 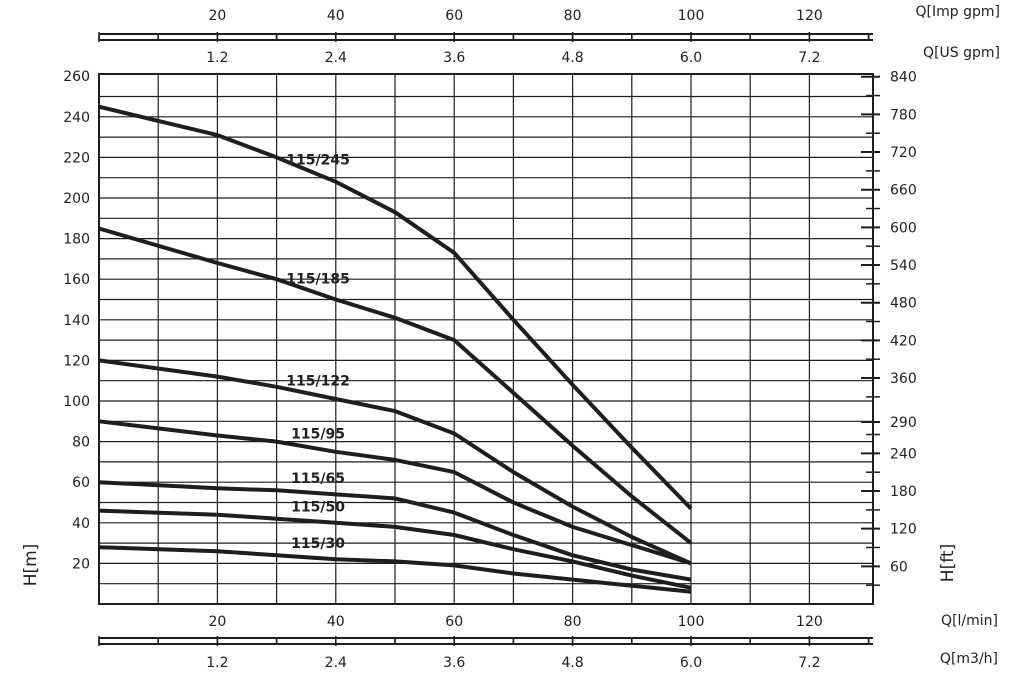 What do you see at coordinates (903, 153) in the screenshot?
I see `y2-tick-label: 720` at bounding box center [903, 153].